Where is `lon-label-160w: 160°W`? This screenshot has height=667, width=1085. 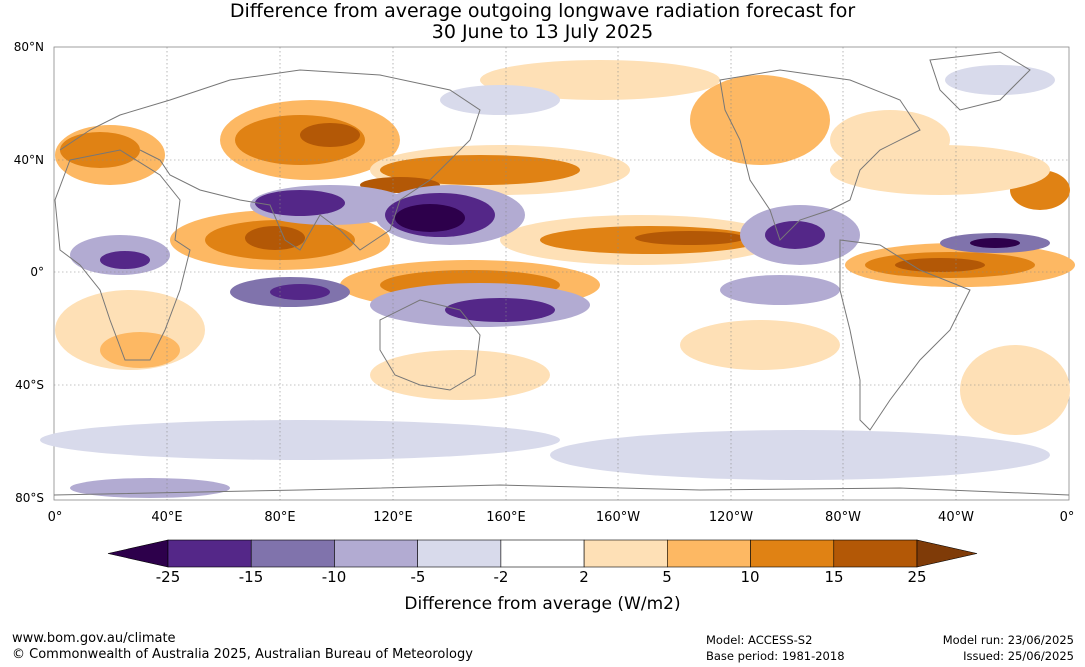 lon-label-160w: 160°W is located at coordinates (618, 517).